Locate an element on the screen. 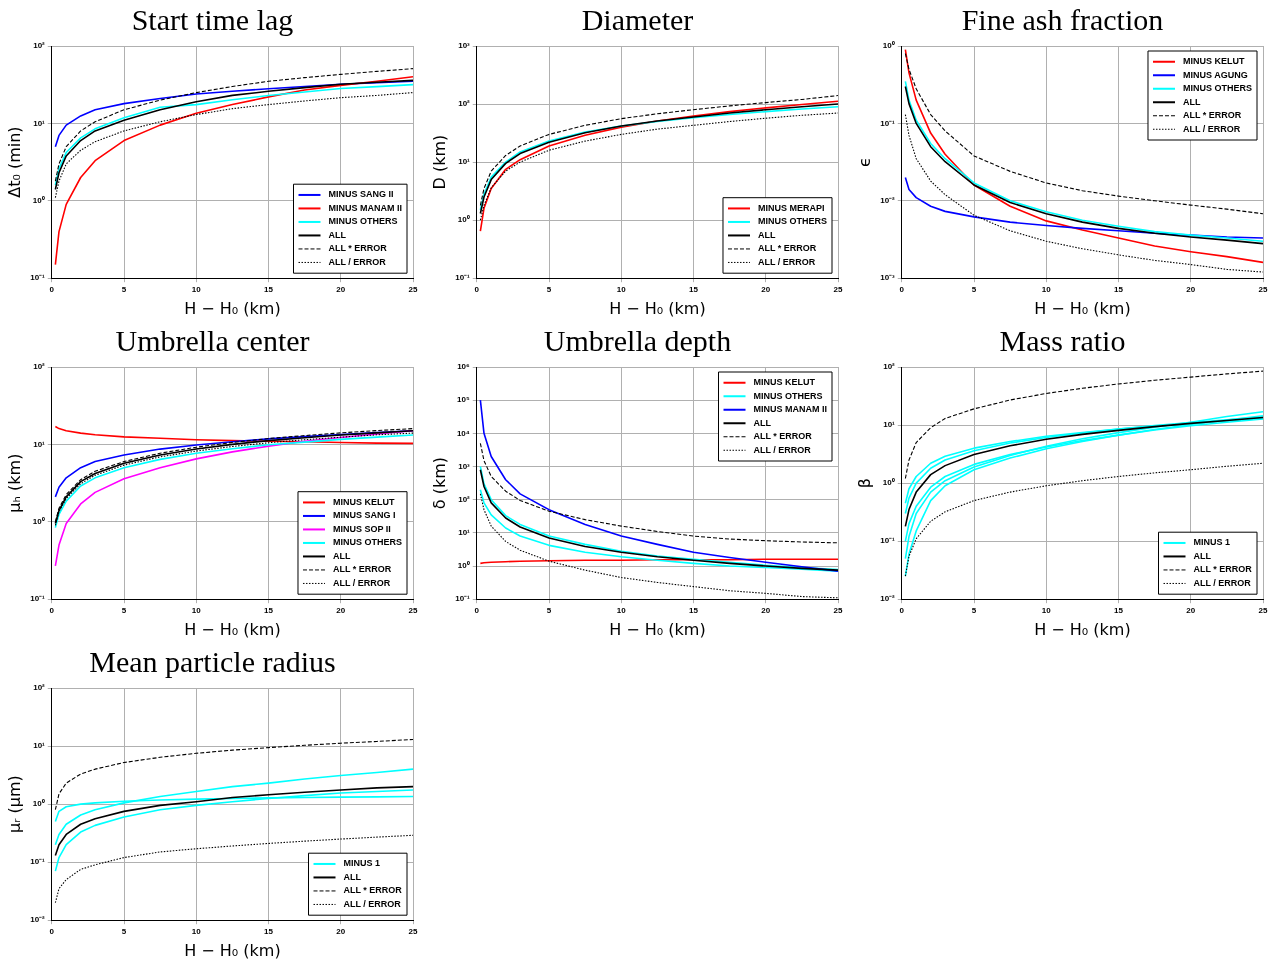 Image resolution: width=1276 pixels, height=963 pixels. y-axis-title: μᵣ (μm) is located at coordinates (14, 804).